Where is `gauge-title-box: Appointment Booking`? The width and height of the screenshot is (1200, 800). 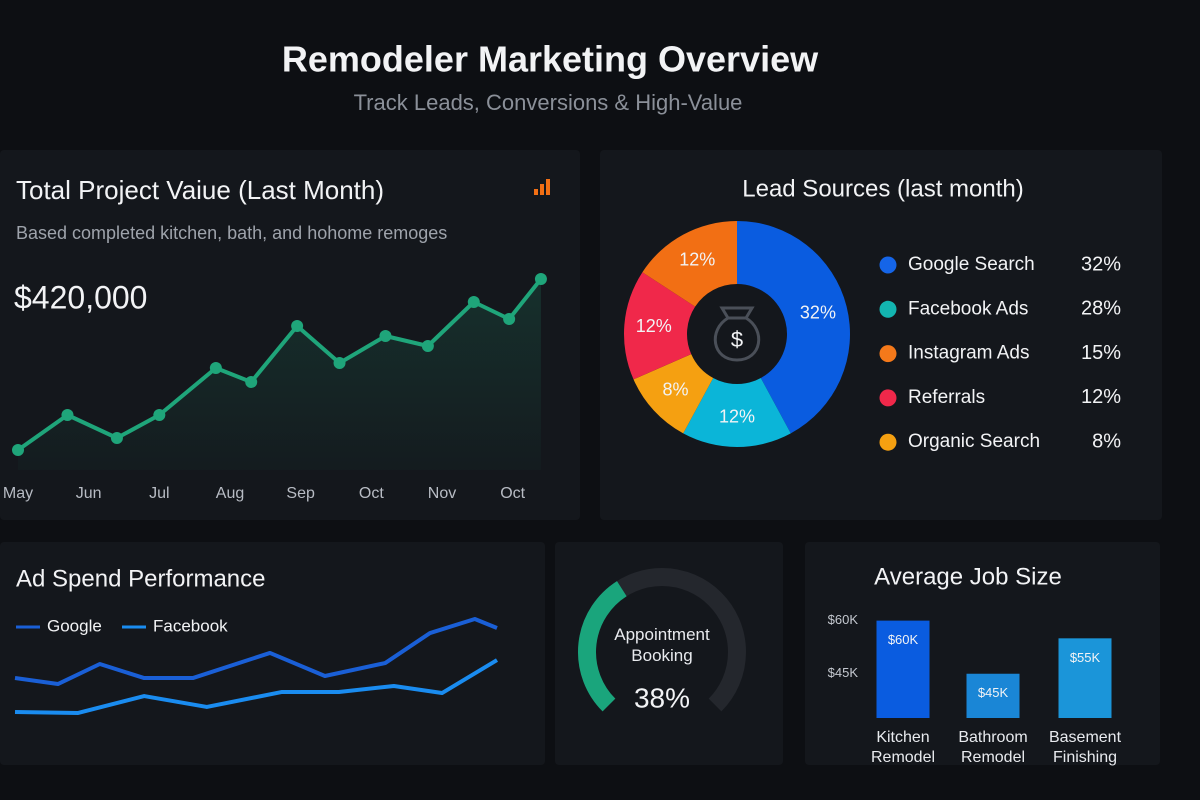
gauge-title-box: Appointment Booking is located at coordinates (662, 645).